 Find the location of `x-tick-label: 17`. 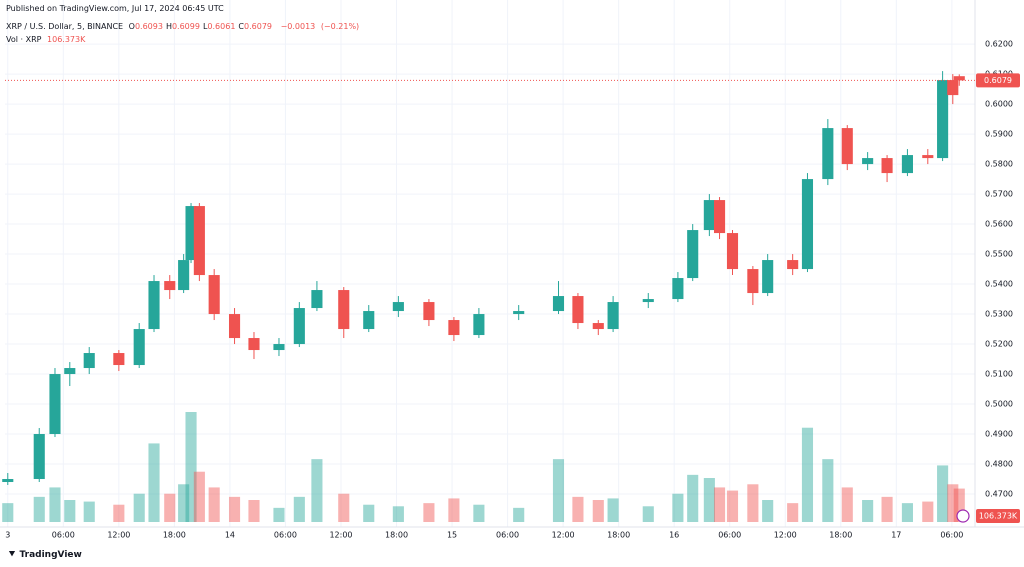

x-tick-label: 17 is located at coordinates (896, 535).